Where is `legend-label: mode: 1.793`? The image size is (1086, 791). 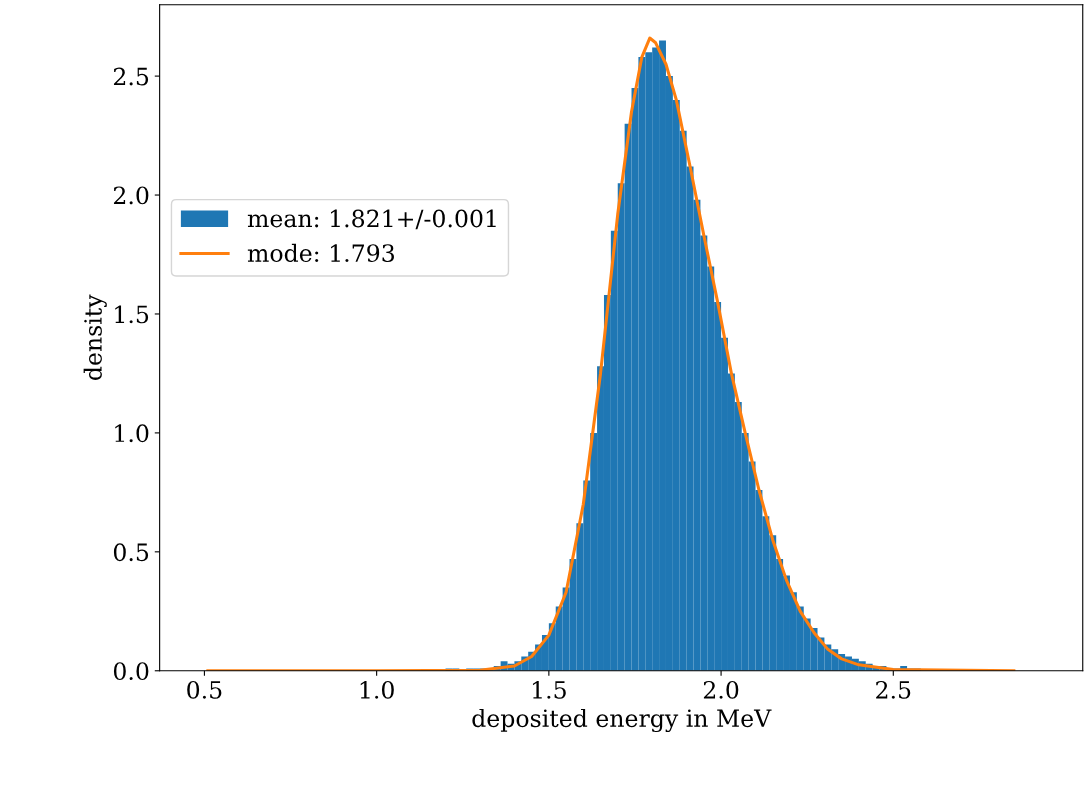
legend-label: mode: 1.793 is located at coordinates (320, 253).